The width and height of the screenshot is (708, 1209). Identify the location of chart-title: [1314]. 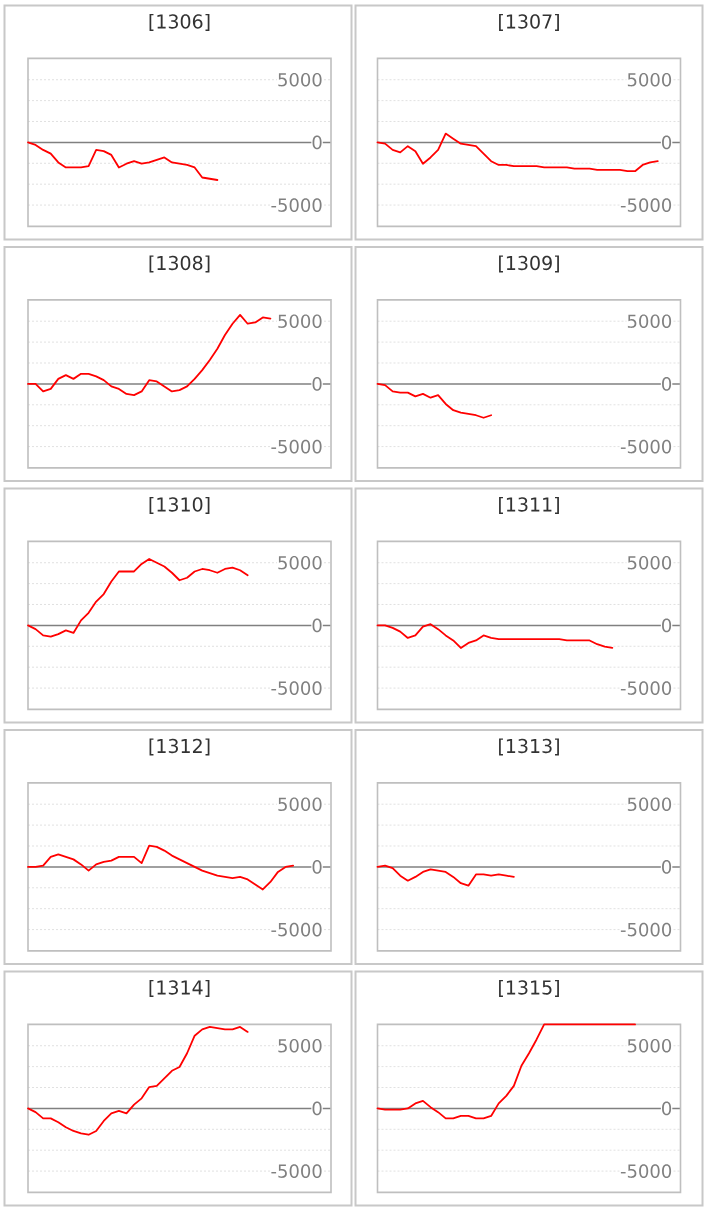
(179, 988).